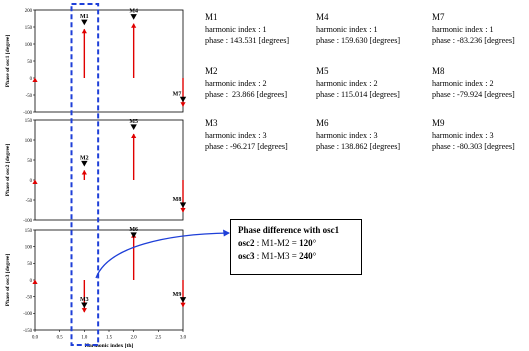  I want to click on x-tick-label: 3.0, so click(183, 338).